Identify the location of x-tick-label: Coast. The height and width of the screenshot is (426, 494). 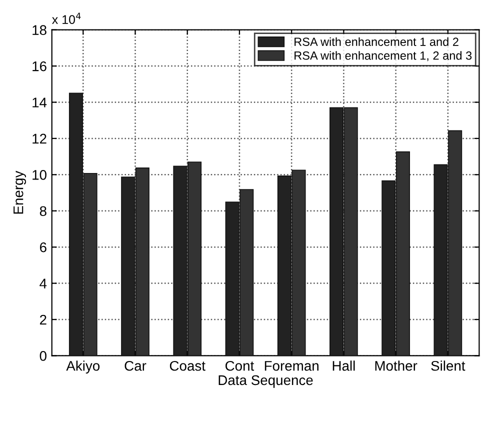
(188, 365).